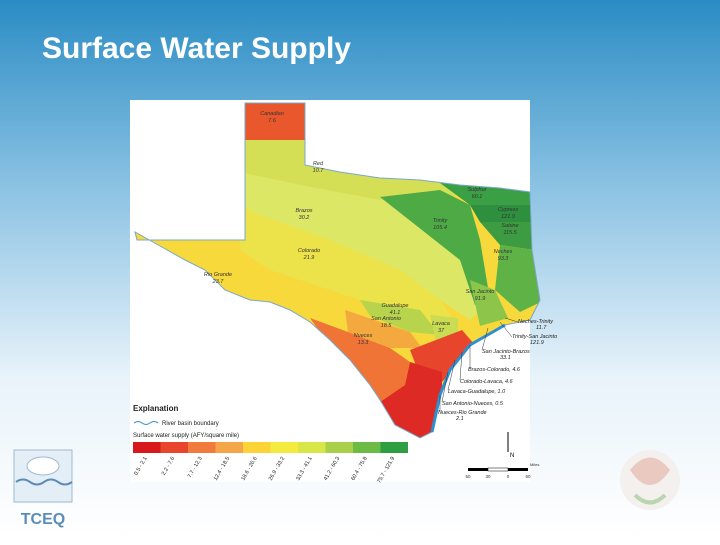 The height and width of the screenshot is (545, 720). I want to click on coastal-value: 11.7, so click(541, 328).